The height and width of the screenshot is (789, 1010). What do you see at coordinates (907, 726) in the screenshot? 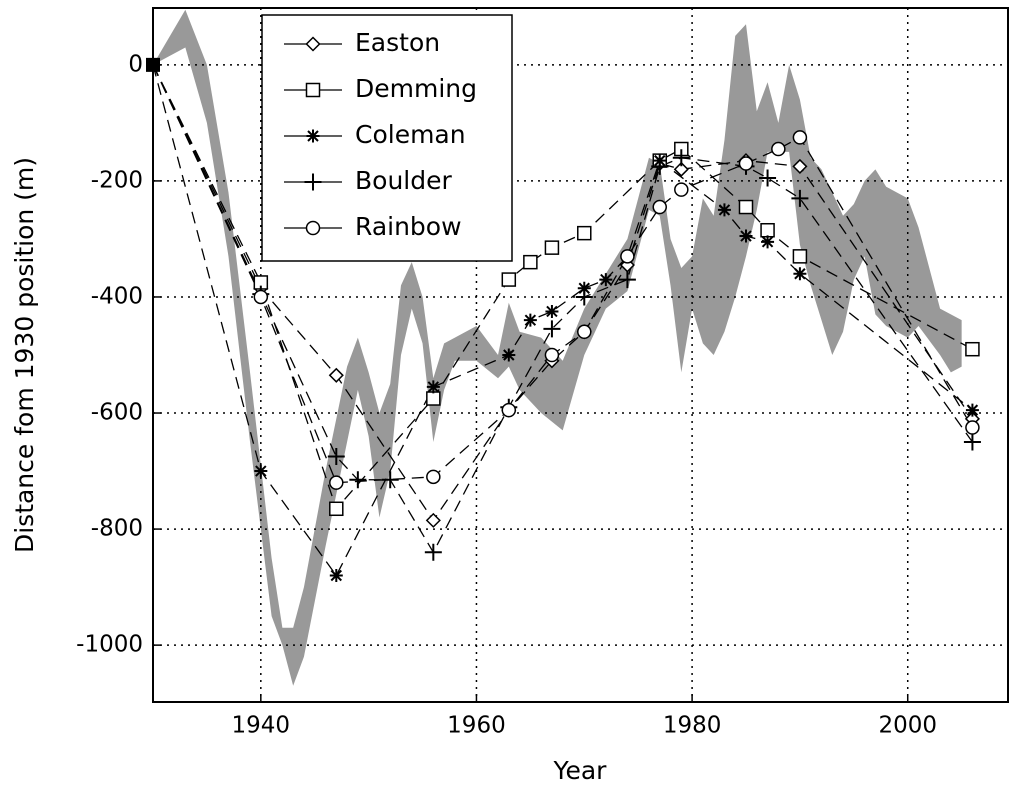
I see `x-tick-label: 2000` at bounding box center [907, 726].